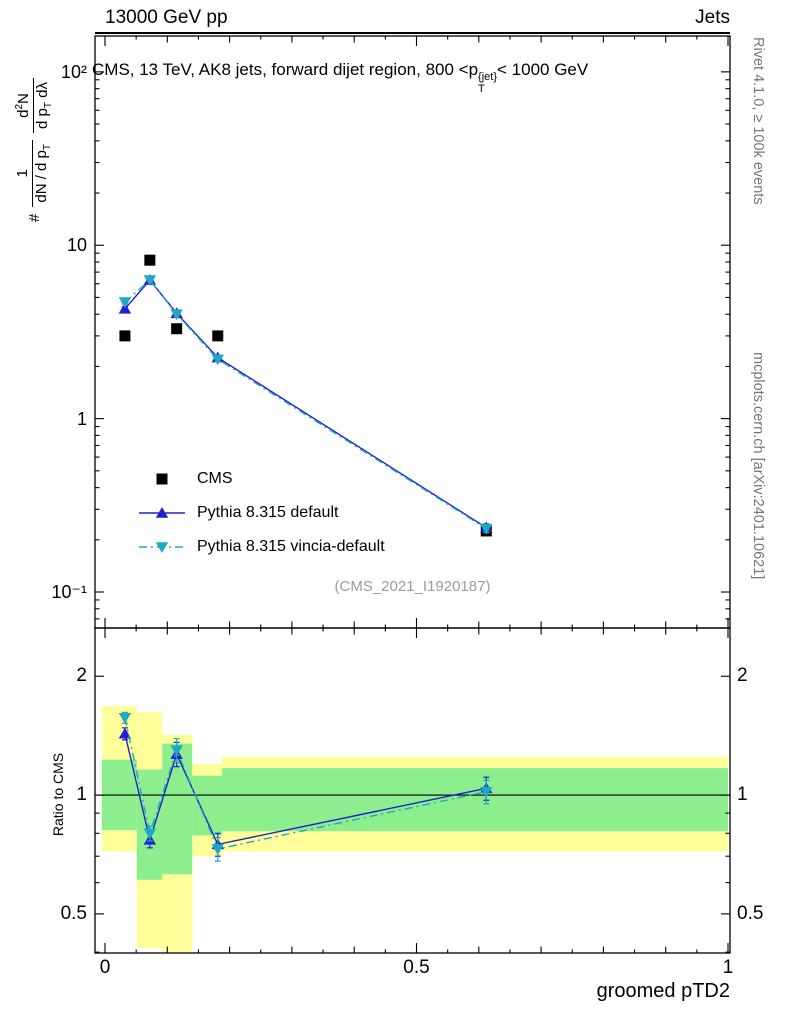 The height and width of the screenshot is (1024, 786). Describe the element at coordinates (81, 418) in the screenshot. I see `ylab-tick-label: 1` at that location.